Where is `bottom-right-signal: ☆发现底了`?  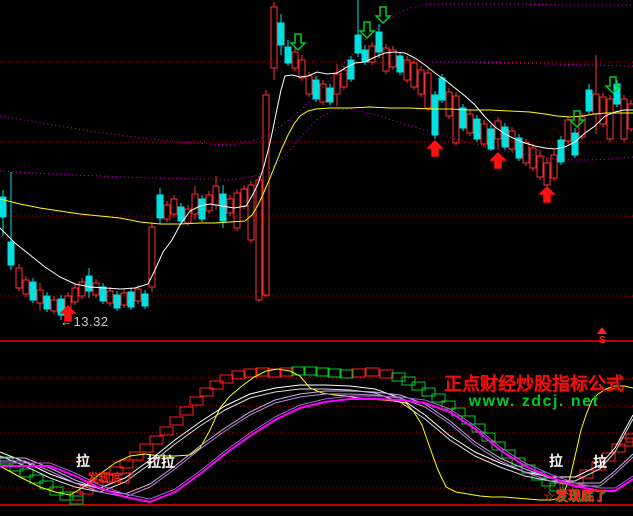 bottom-right-signal: ☆发现底了 is located at coordinates (575, 495).